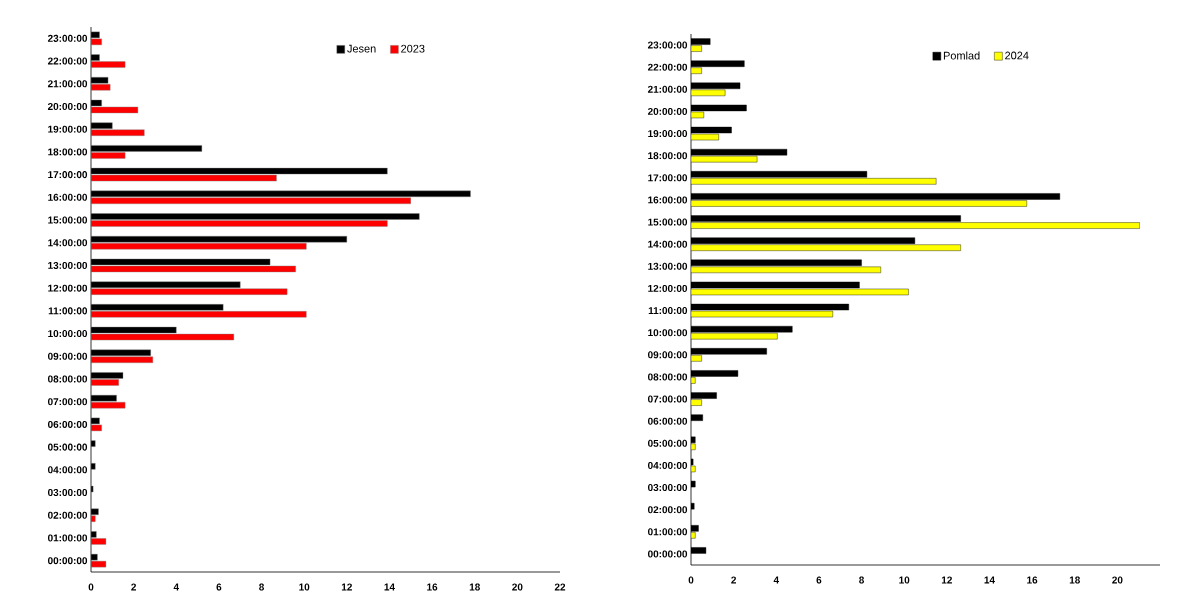 This screenshot has width=1185, height=599. What do you see at coordinates (560, 587) in the screenshot?
I see `x-tick-label: 22` at bounding box center [560, 587].